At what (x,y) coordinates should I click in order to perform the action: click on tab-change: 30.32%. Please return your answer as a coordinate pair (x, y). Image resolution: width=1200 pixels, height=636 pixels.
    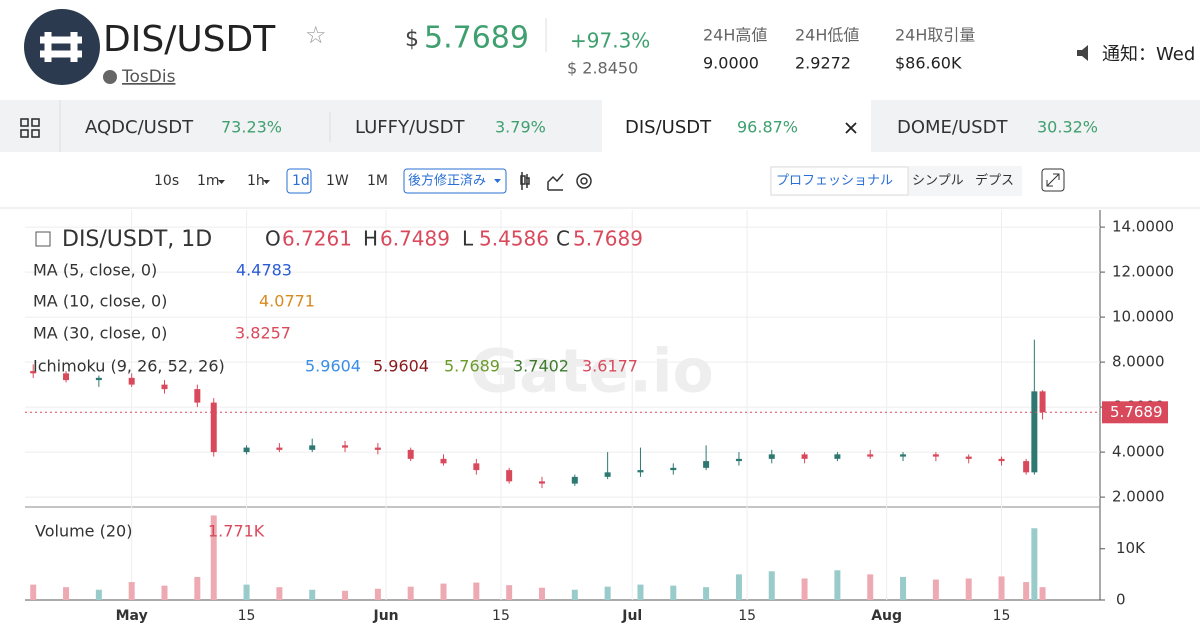
    Looking at the image, I should click on (1067, 127).